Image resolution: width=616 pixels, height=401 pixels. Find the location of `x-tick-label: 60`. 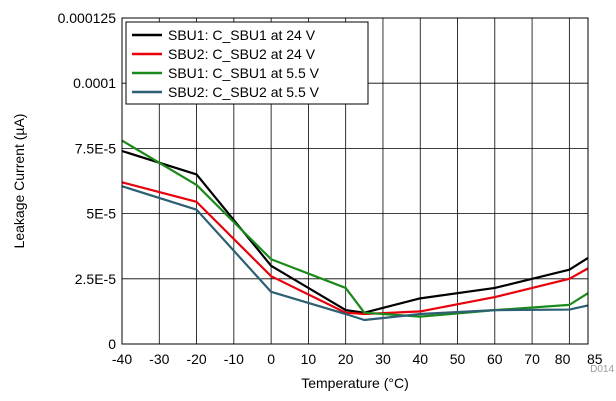

x-tick-label: 60 is located at coordinates (495, 359).